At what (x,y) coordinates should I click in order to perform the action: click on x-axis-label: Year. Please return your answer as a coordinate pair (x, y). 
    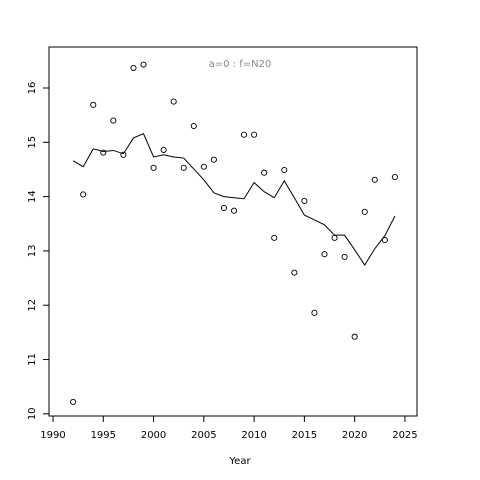
    Looking at the image, I should click on (239, 461).